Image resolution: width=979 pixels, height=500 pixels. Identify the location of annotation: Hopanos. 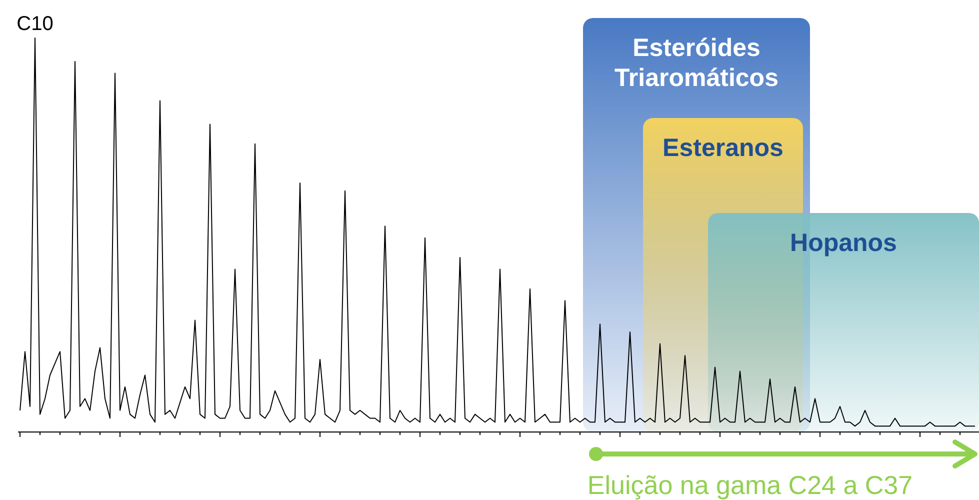
(843, 243).